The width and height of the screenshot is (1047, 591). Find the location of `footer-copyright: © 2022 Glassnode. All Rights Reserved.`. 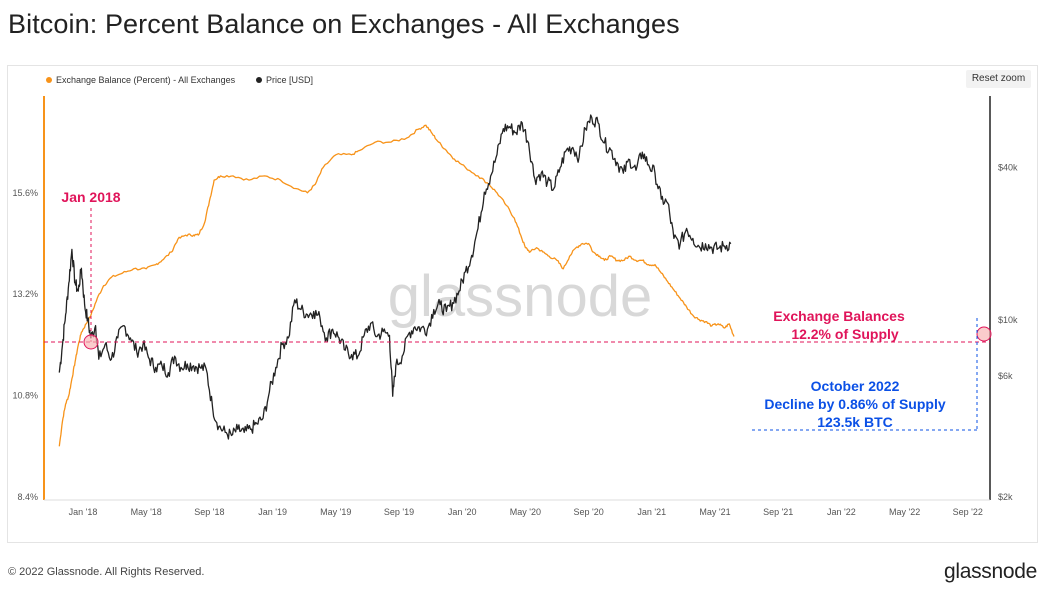

footer-copyright: © 2022 Glassnode. All Rights Reserved. is located at coordinates (106, 572).